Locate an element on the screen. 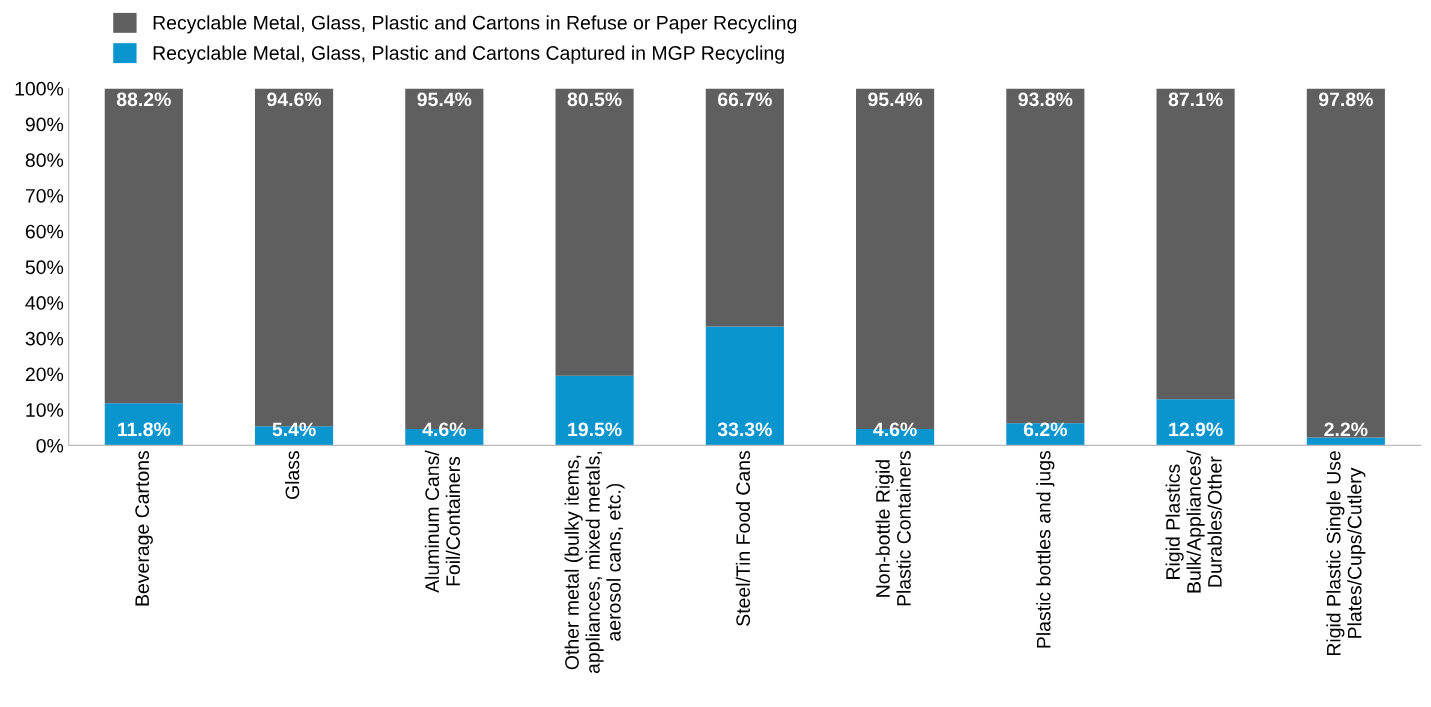 Image resolution: width=1431 pixels, height=707 pixels. y-tick-label: 60% is located at coordinates (44, 231).